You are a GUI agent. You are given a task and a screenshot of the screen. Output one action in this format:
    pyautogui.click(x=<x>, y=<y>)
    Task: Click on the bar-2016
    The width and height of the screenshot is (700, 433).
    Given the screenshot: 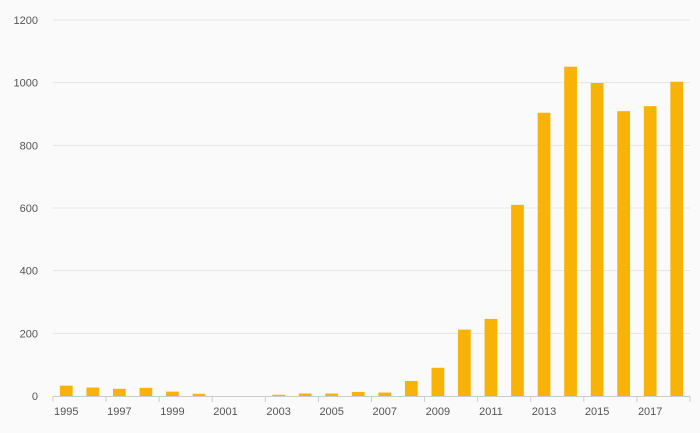 What is the action you would take?
    pyautogui.click(x=624, y=254)
    